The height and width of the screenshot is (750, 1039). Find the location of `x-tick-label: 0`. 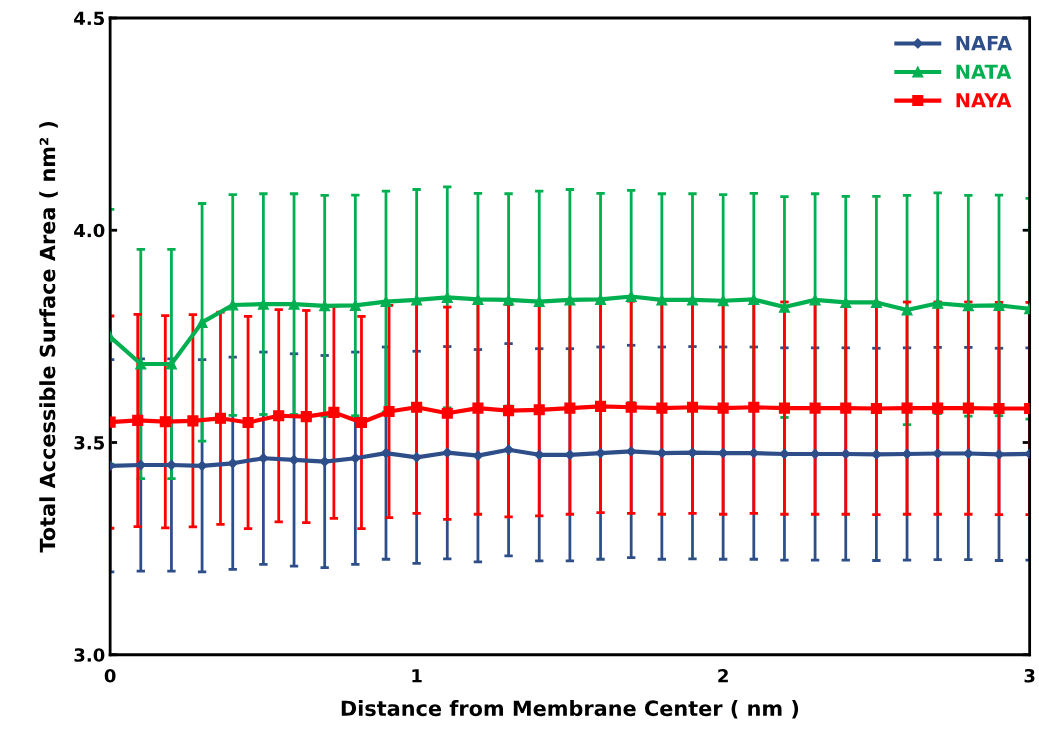

x-tick-label: 0 is located at coordinates (110, 675).